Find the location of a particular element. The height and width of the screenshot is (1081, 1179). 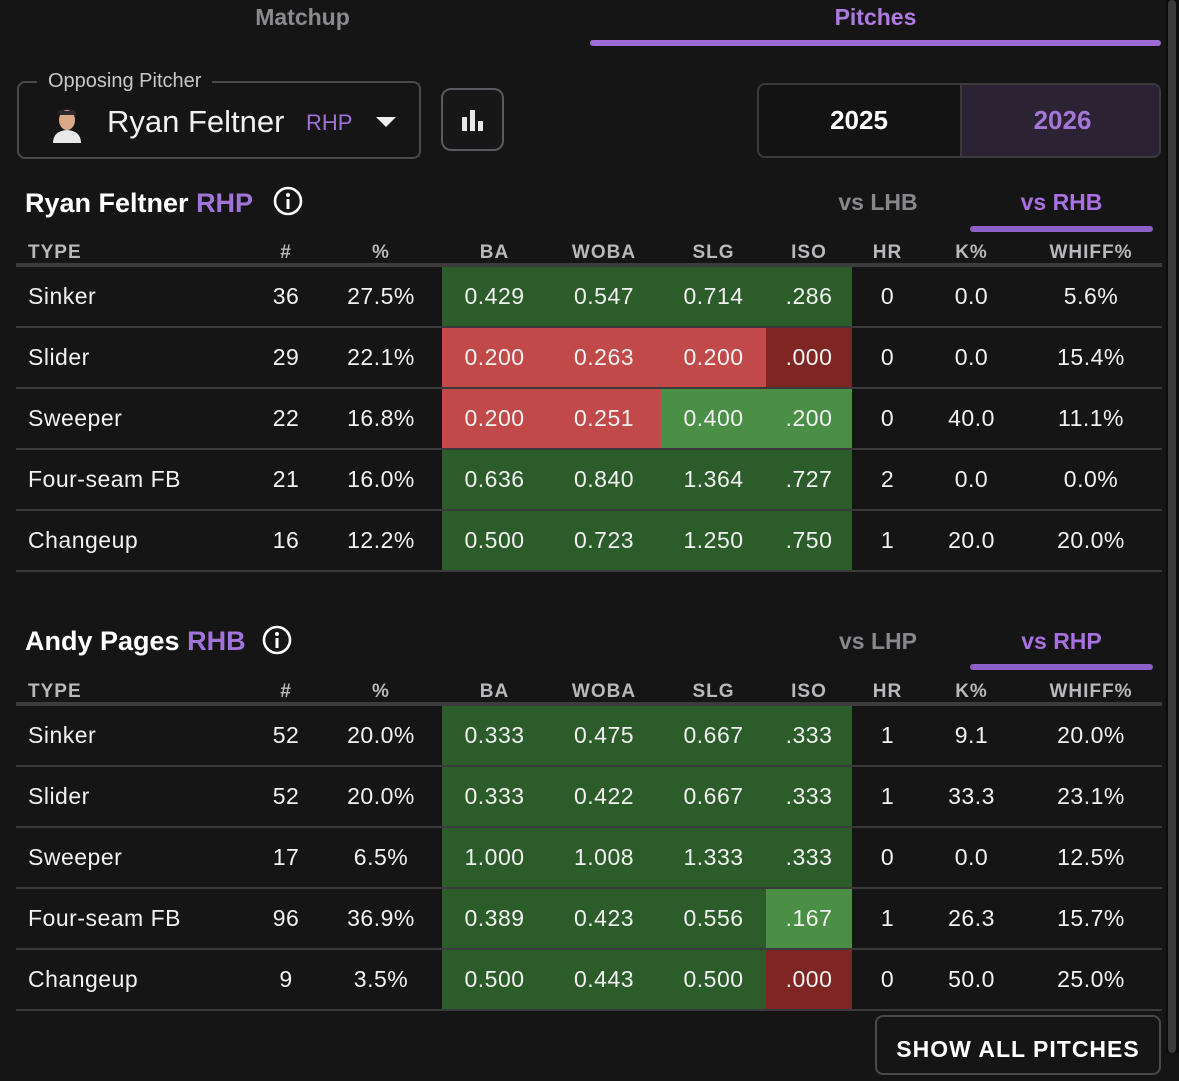

split-vs-lhb: vs LHB is located at coordinates (878, 202).